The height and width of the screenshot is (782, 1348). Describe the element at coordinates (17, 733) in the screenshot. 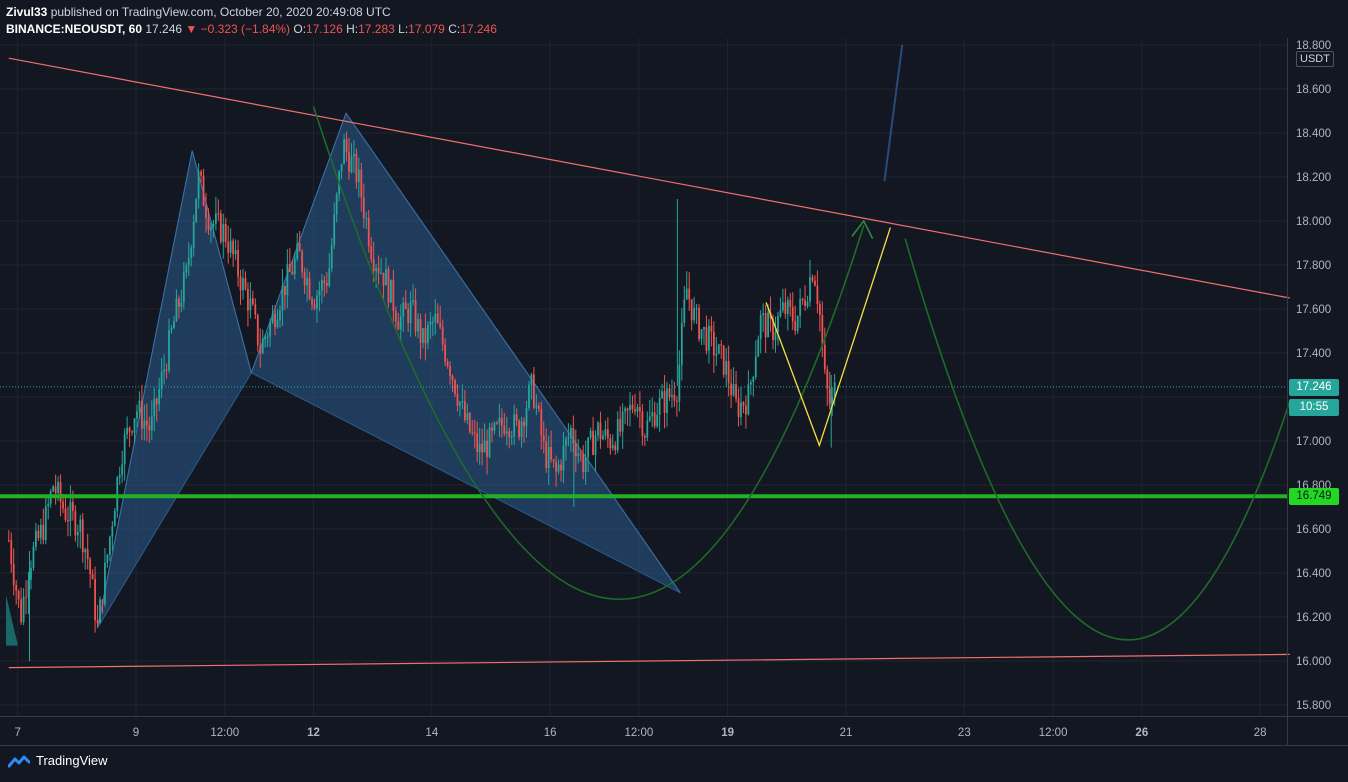

I see `time-tick-label: 7` at that location.